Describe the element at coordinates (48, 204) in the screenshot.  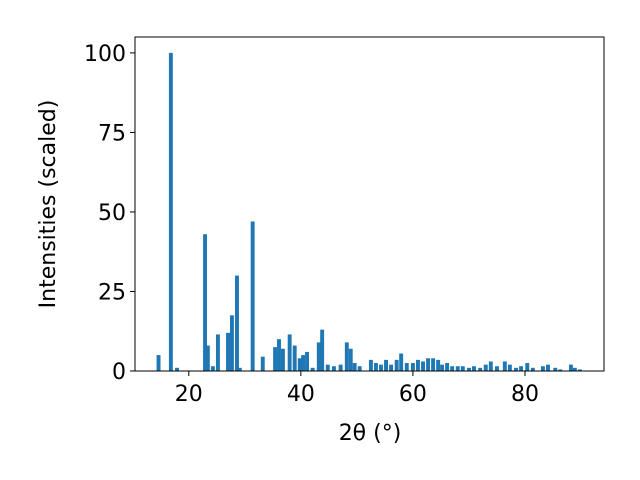
I see `y-axis-label: Intensities (scaled)` at that location.